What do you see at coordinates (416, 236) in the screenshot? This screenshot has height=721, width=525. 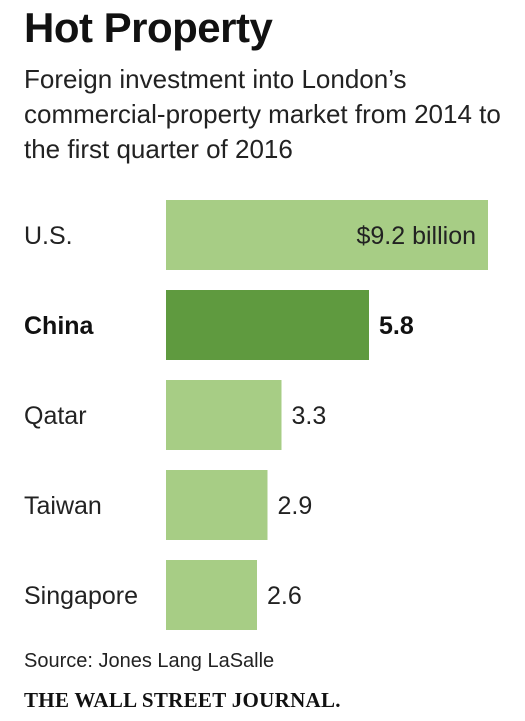 I see `value-label: $9.2 billion` at bounding box center [416, 236].